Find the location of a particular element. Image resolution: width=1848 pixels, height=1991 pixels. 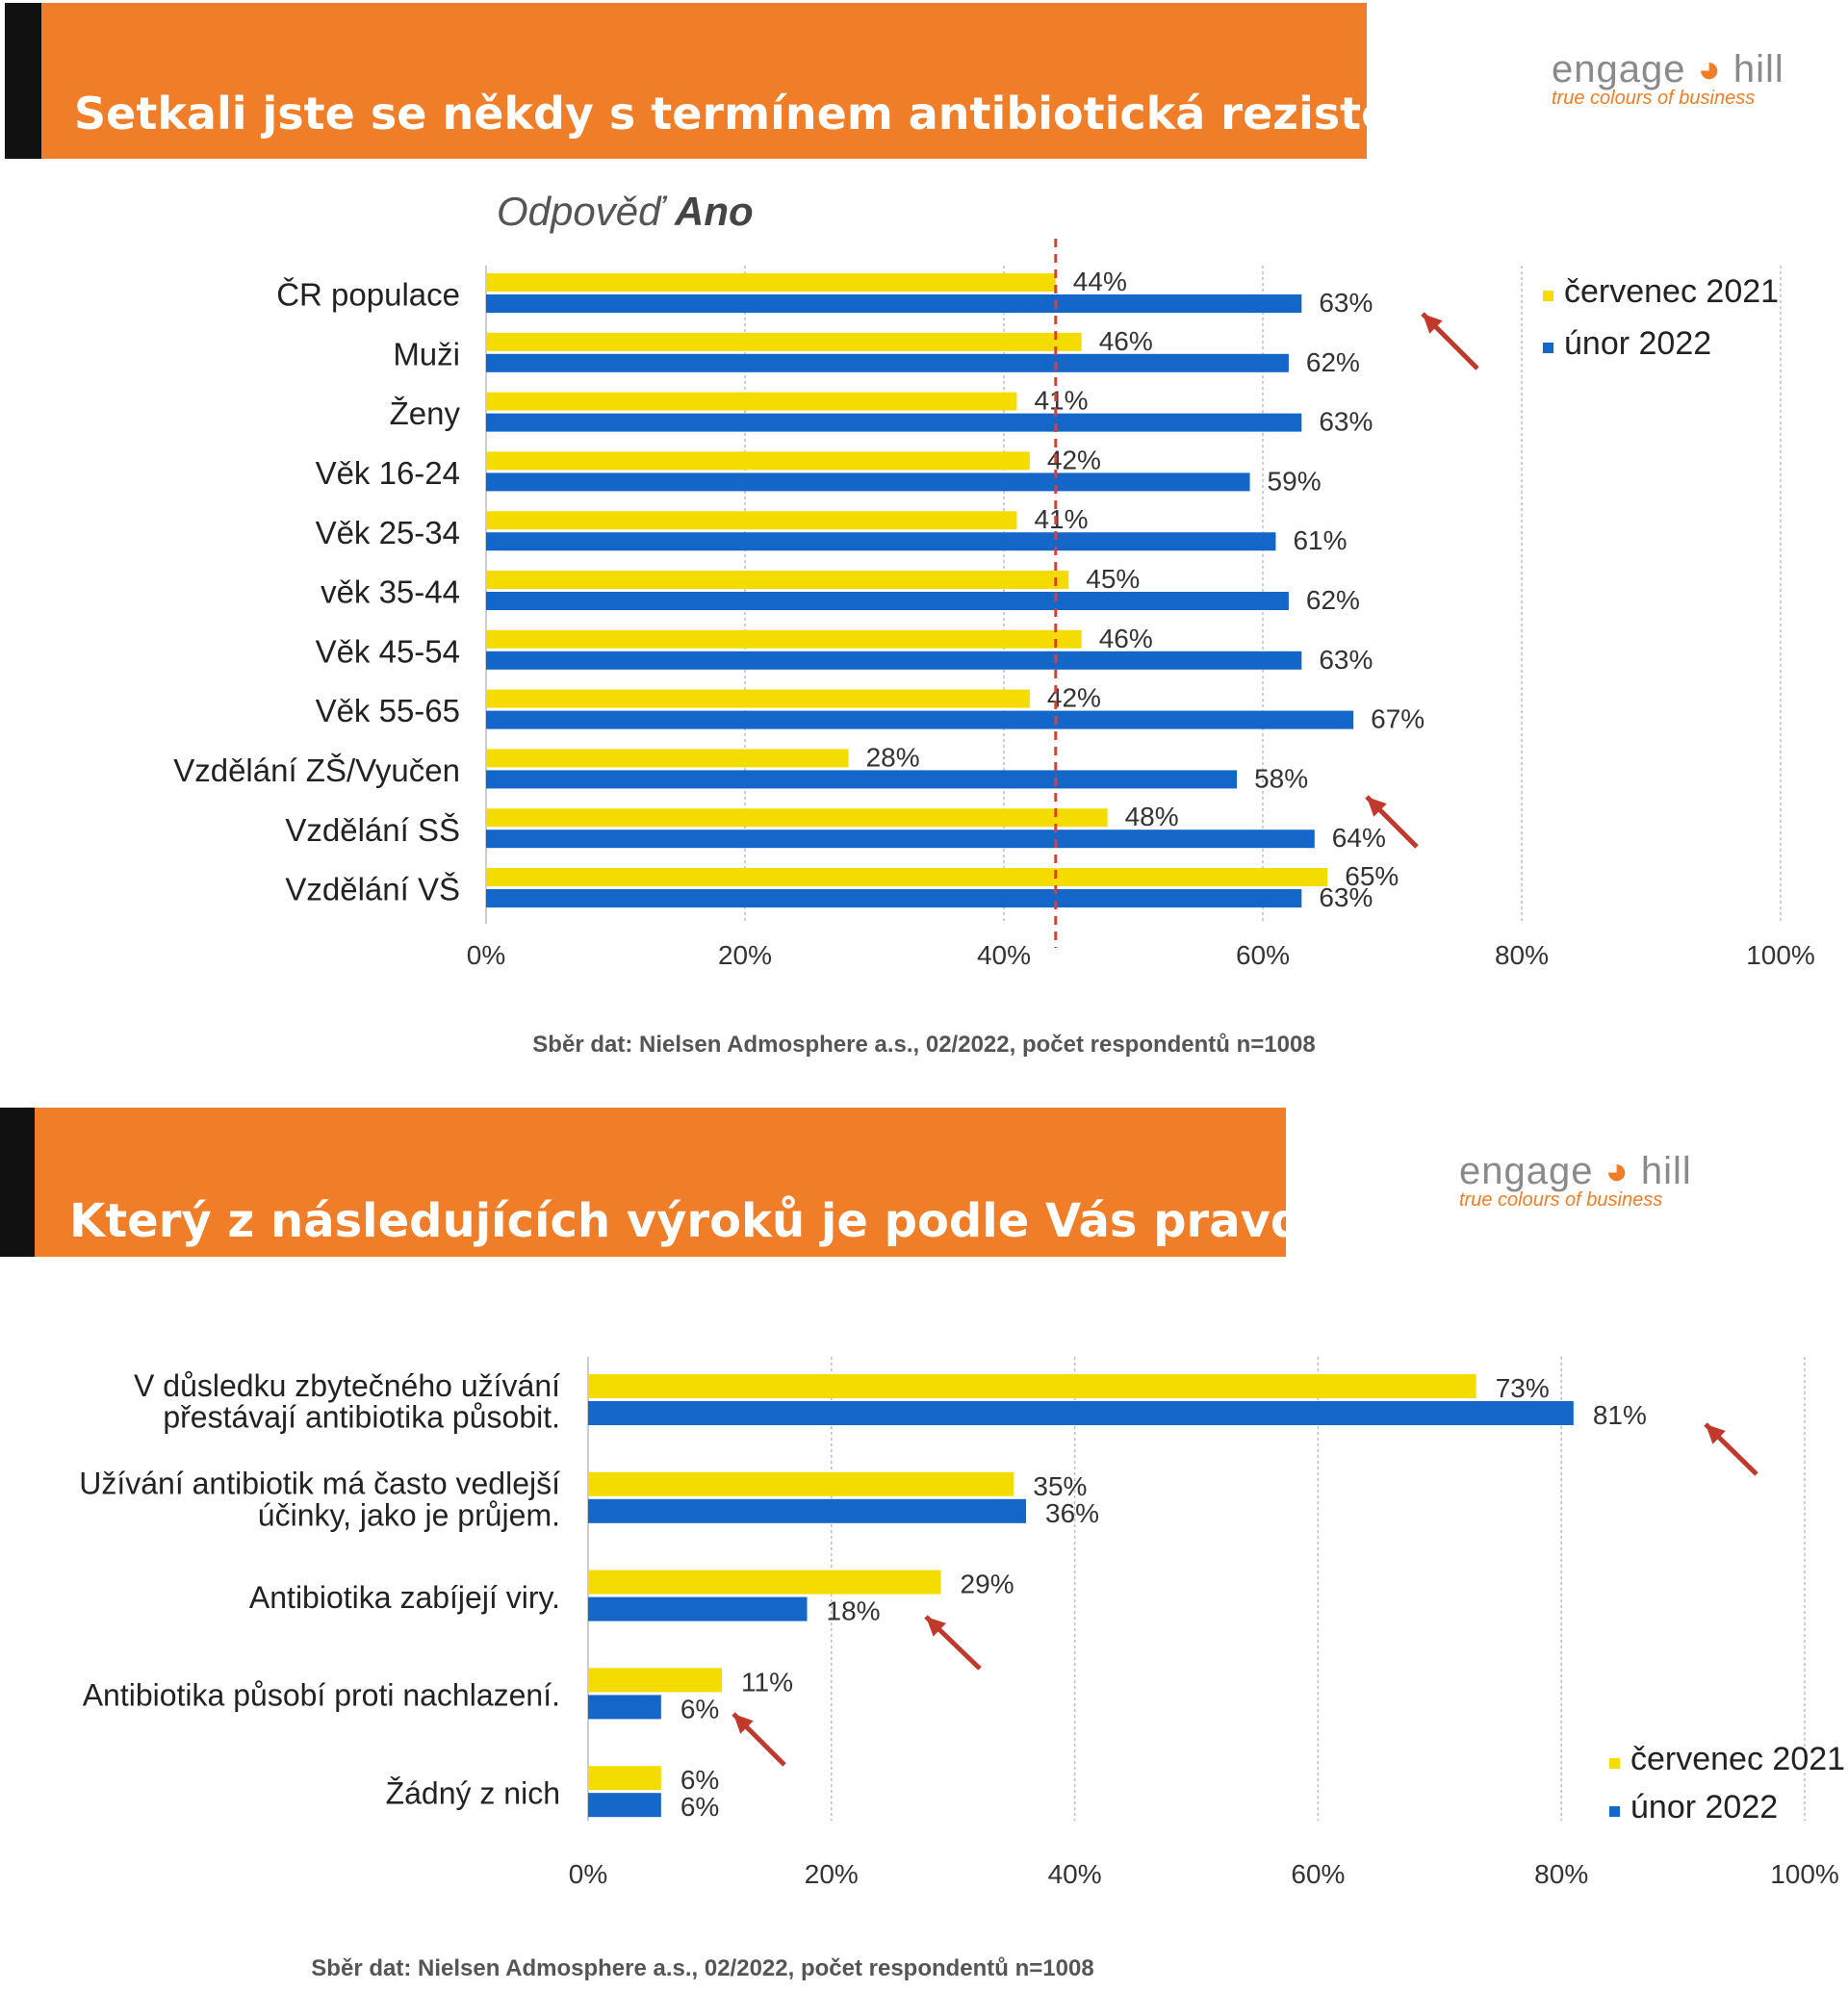

data-label: 61% is located at coordinates (1320, 540).